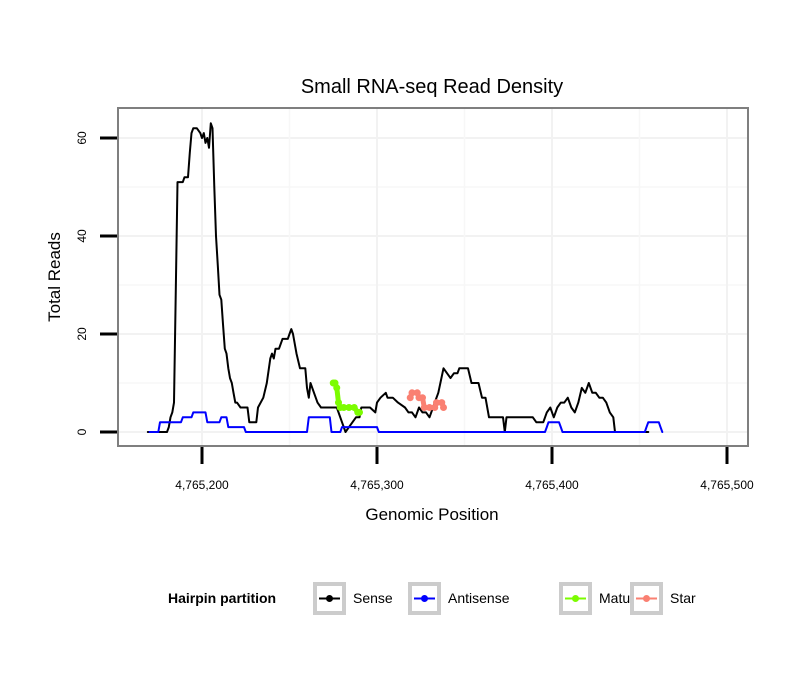 Image resolution: width=810 pixels, height=690 pixels. Describe the element at coordinates (222, 598) in the screenshot. I see `legend-title: Hairpin partition` at that location.